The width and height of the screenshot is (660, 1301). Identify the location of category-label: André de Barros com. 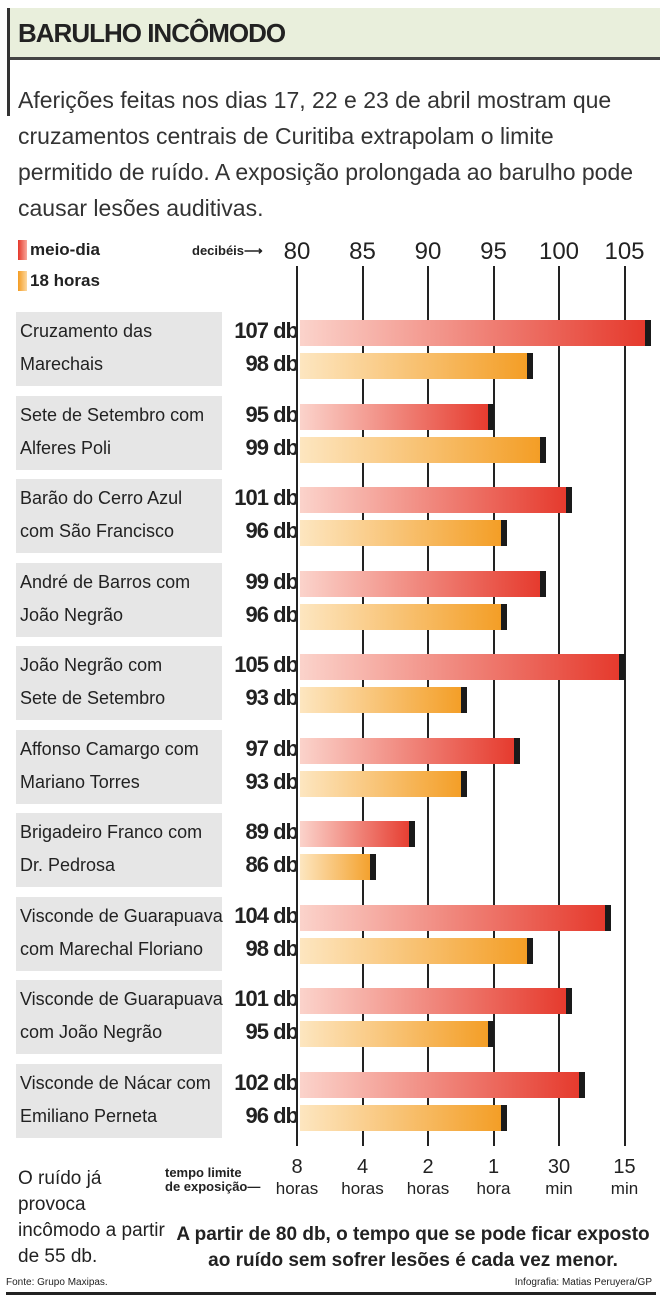
(105, 581).